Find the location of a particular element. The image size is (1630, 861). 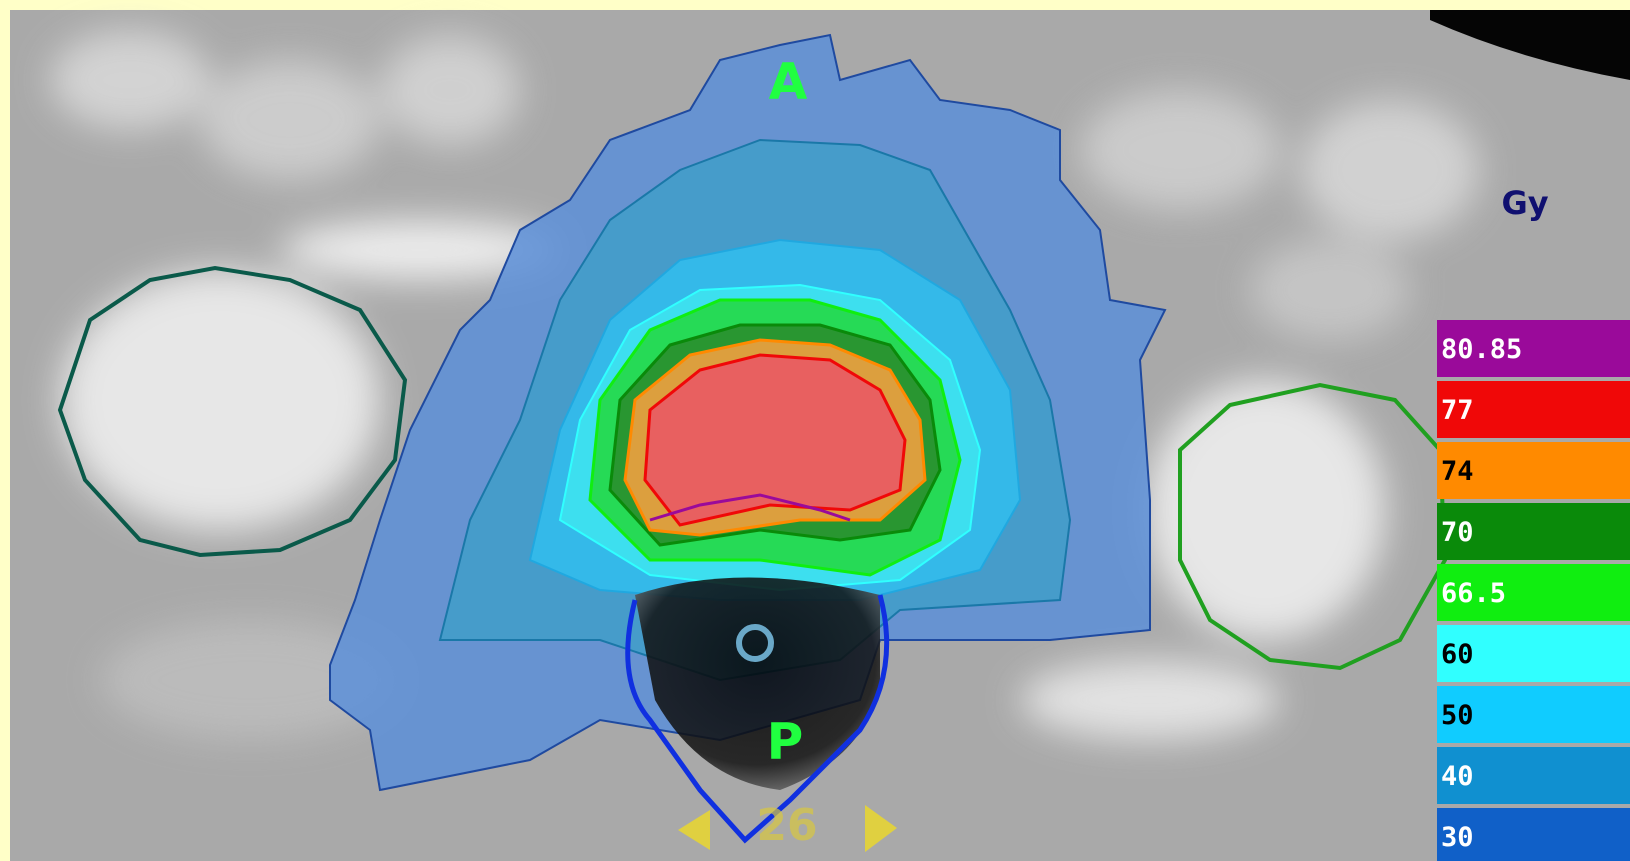

prev-slice-button is located at coordinates (694, 830).